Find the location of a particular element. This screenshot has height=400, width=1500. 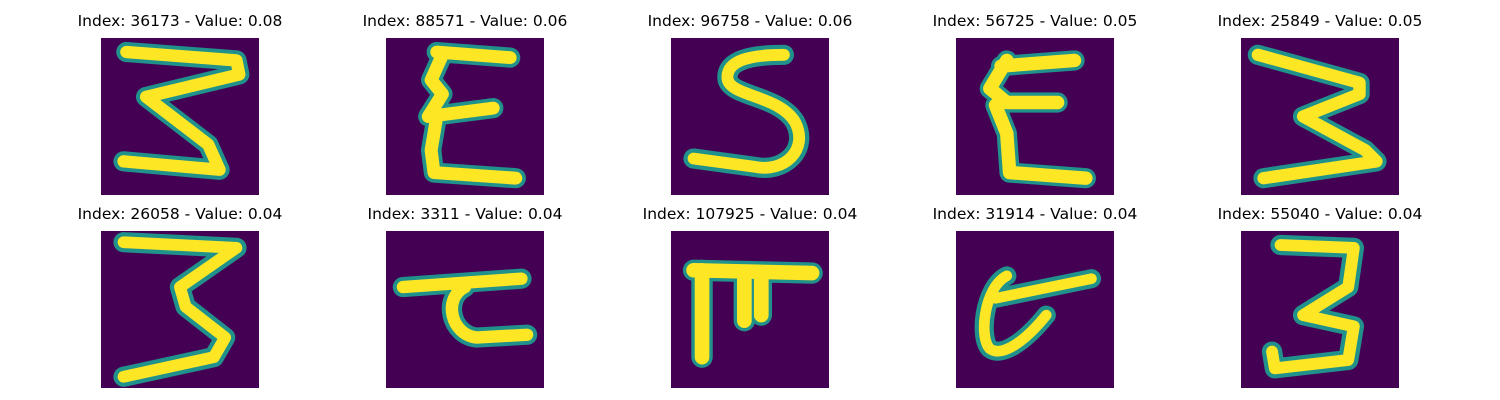

panel-title: Index: 26058 - Value: 0.04 is located at coordinates (180, 214).